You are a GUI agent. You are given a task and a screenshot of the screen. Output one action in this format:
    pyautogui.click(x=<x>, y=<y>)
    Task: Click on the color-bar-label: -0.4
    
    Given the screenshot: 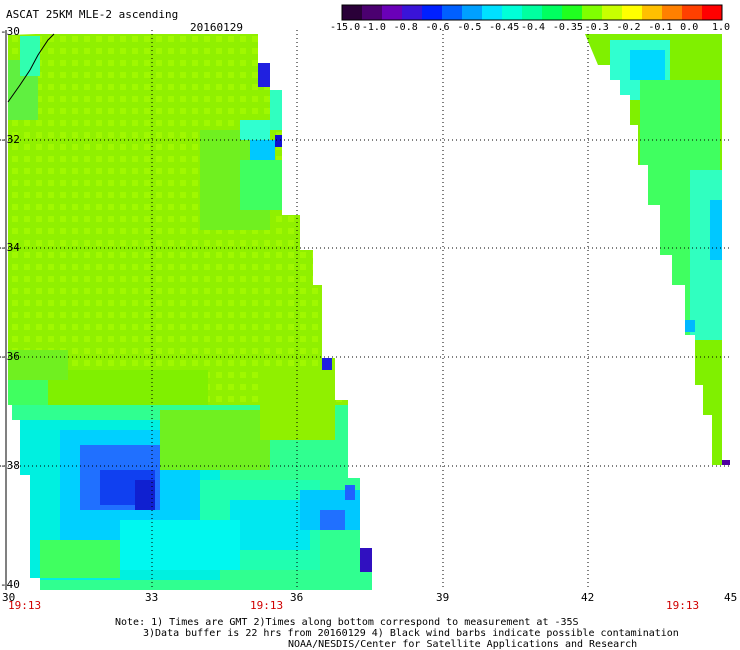 What is the action you would take?
    pyautogui.click(x=533, y=27)
    